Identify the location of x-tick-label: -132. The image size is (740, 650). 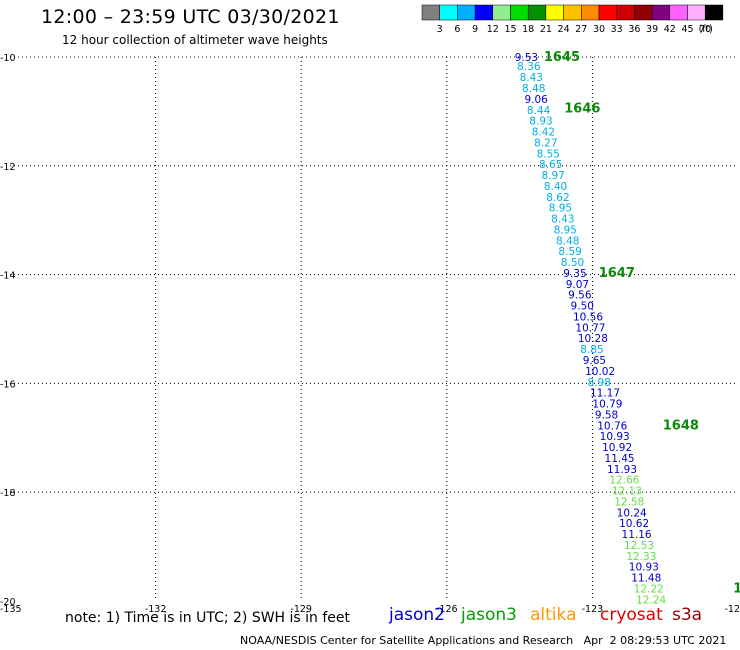
(156, 609).